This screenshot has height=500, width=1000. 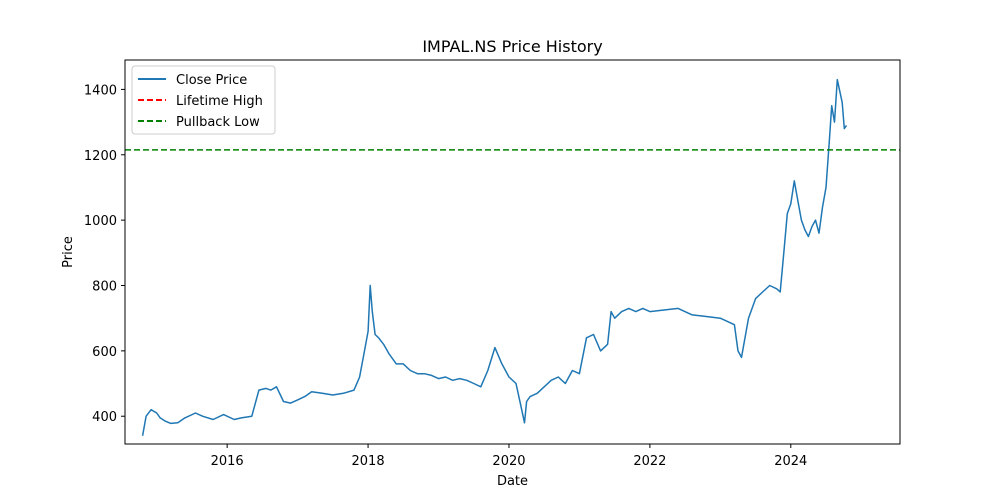 I want to click on y-tick-label: 800, so click(x=104, y=286).